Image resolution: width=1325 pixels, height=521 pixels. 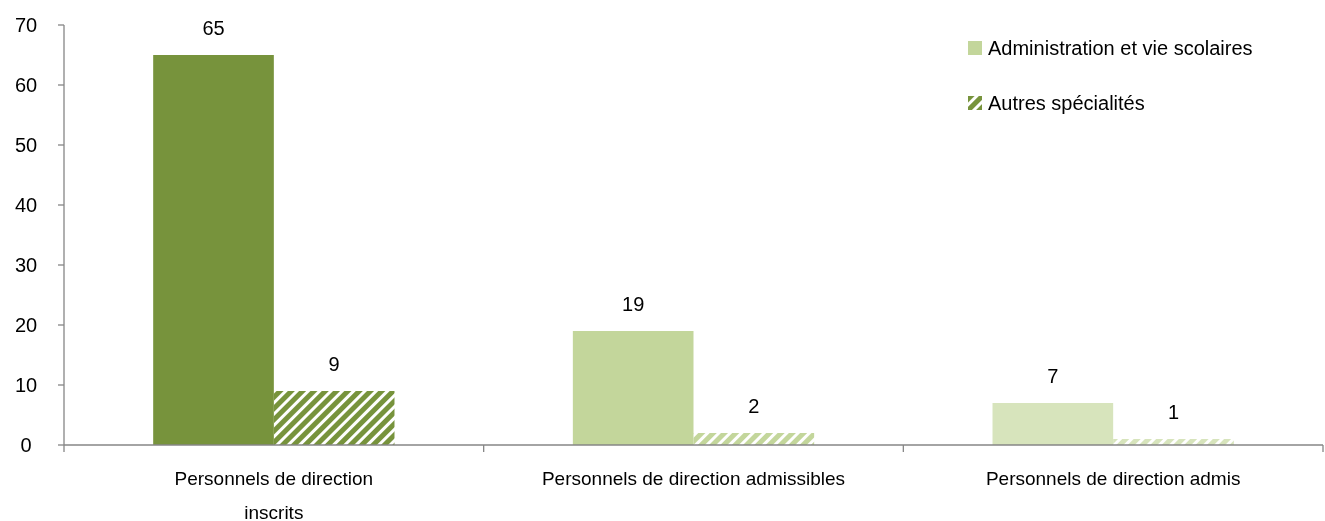 What do you see at coordinates (26, 85) in the screenshot?
I see `y-tick-label: 60` at bounding box center [26, 85].